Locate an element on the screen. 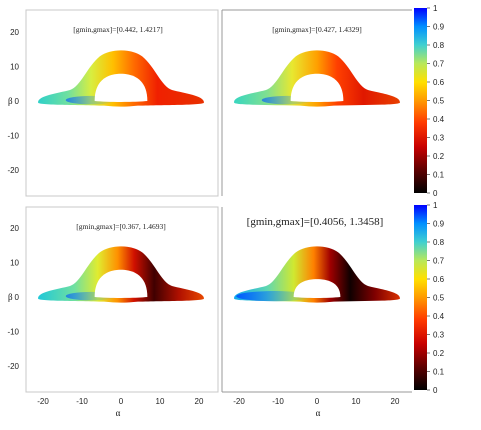 This screenshot has height=430, width=481. ylabel-bottom: β is located at coordinates (10, 297).